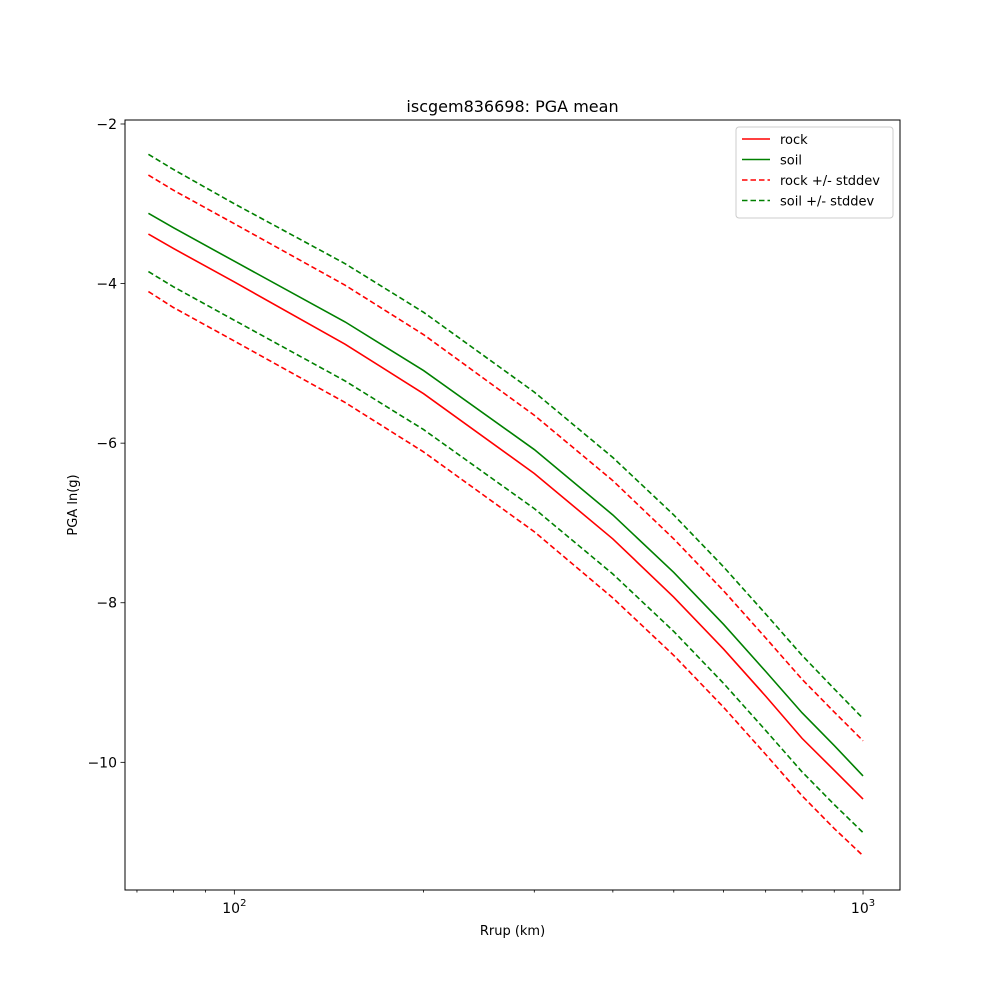 The image size is (1000, 1000). What do you see at coordinates (106, 125) in the screenshot?
I see `y-tick-label-0: −2` at bounding box center [106, 125].